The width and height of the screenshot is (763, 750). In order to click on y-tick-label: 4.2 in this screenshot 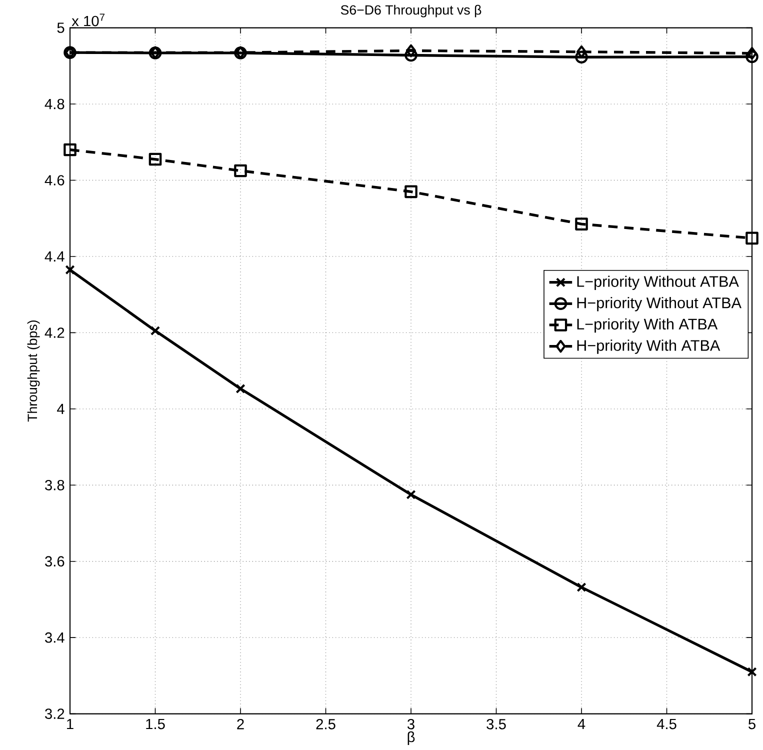, I will do `click(54, 333)`.